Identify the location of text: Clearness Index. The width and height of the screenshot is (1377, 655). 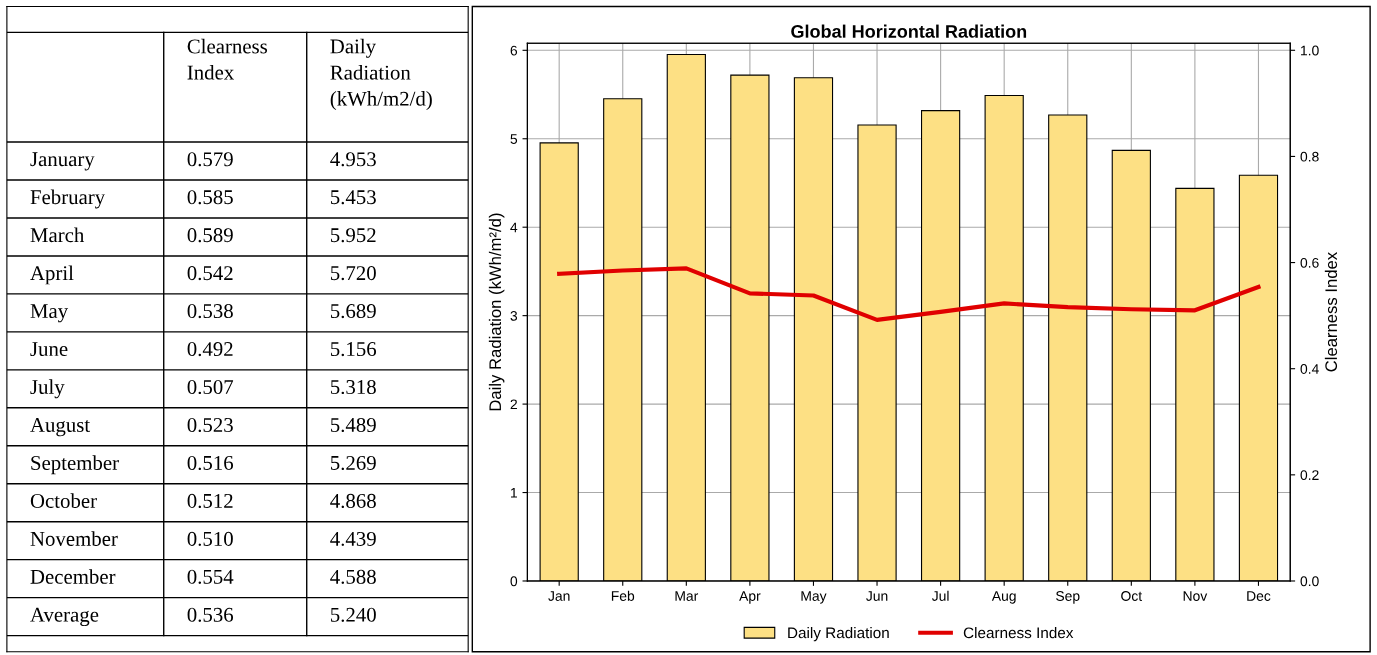
(227, 59).